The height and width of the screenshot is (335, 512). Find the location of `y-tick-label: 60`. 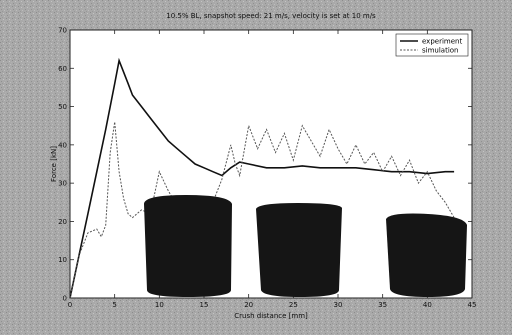

y-tick-label: 60 is located at coordinates (62, 69).